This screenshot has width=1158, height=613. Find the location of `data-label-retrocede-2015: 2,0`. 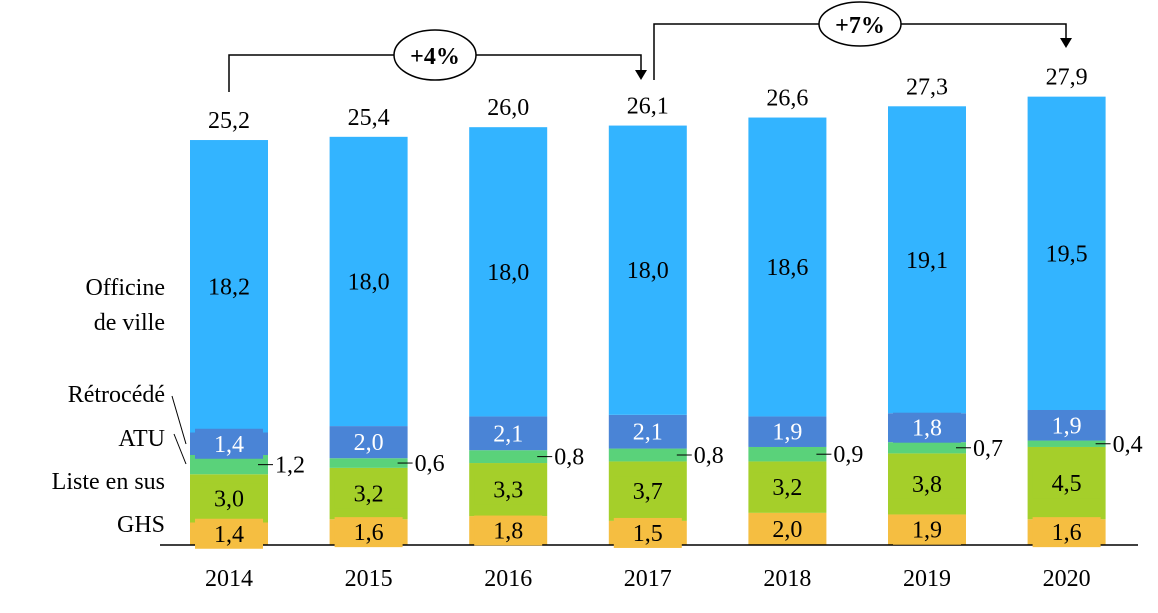

data-label-retrocede-2015: 2,0 is located at coordinates (369, 443).